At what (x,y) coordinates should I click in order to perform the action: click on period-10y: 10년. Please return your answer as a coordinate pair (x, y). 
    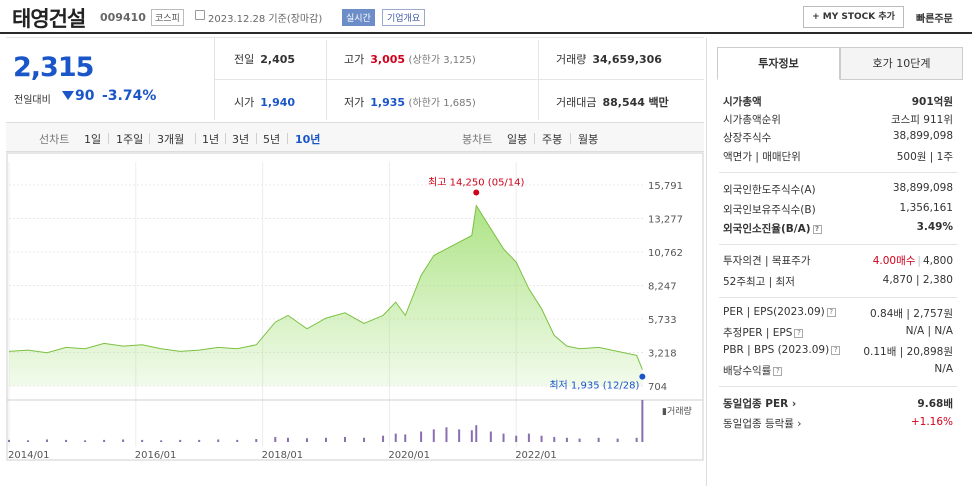
    Looking at the image, I should click on (308, 139).